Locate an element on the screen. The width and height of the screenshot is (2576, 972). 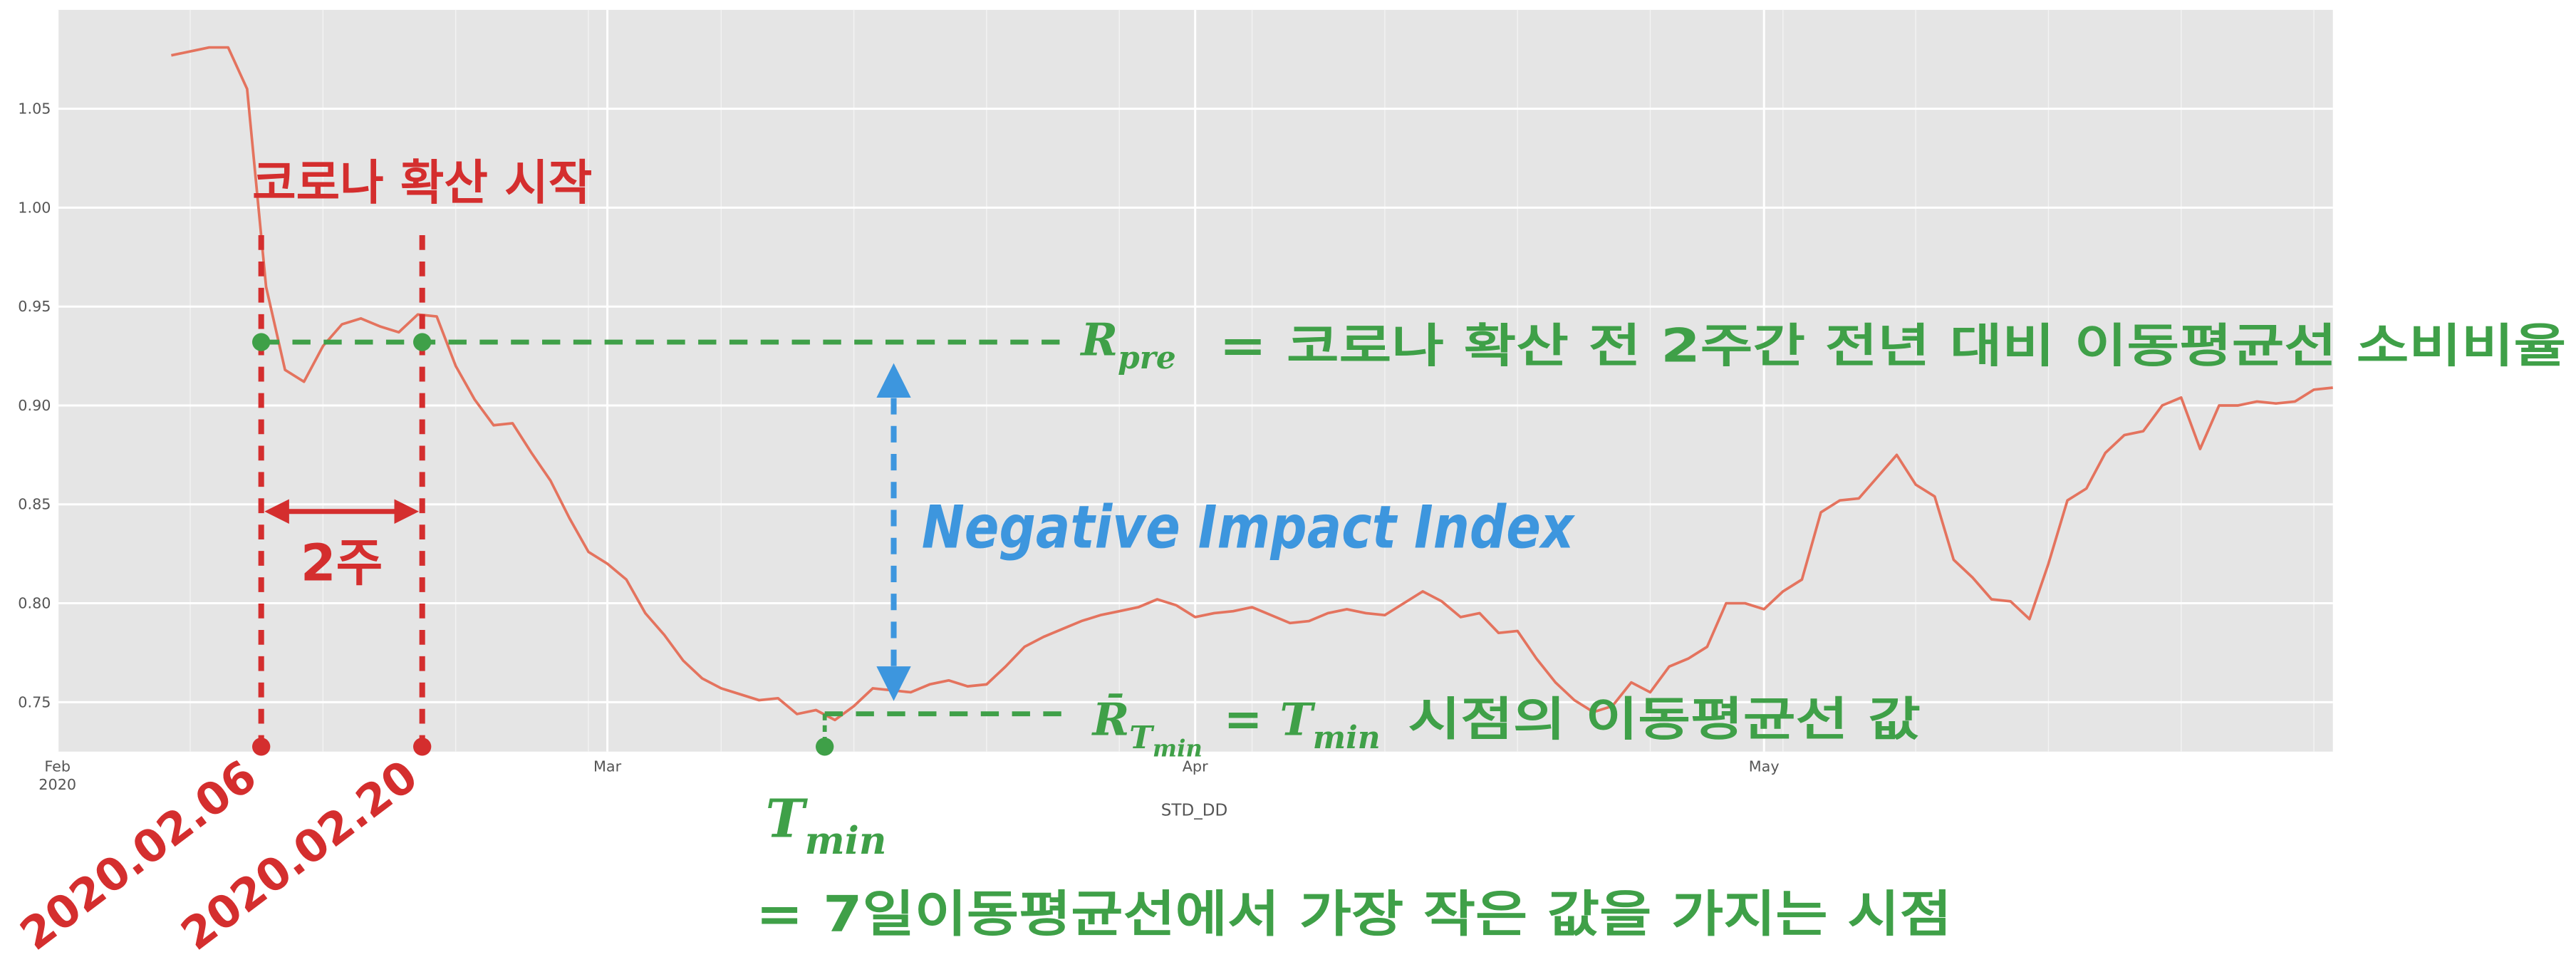
r-pre-symbol: Rpre is located at coordinates (1127, 345).